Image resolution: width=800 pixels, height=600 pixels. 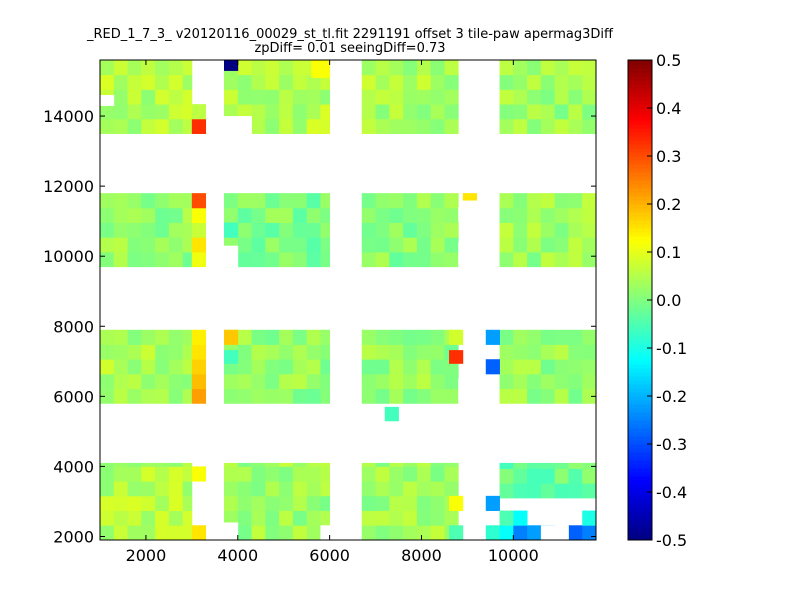 I want to click on y-tick-label: 12000, so click(x=68, y=186).